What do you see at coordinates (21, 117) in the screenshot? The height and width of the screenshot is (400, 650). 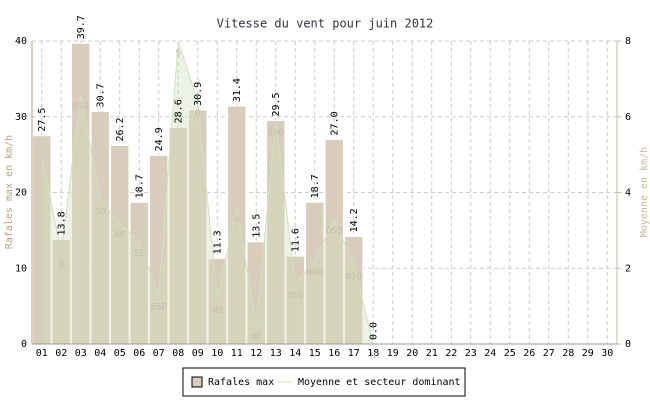 I see `y-tick-label: 30` at bounding box center [21, 117].